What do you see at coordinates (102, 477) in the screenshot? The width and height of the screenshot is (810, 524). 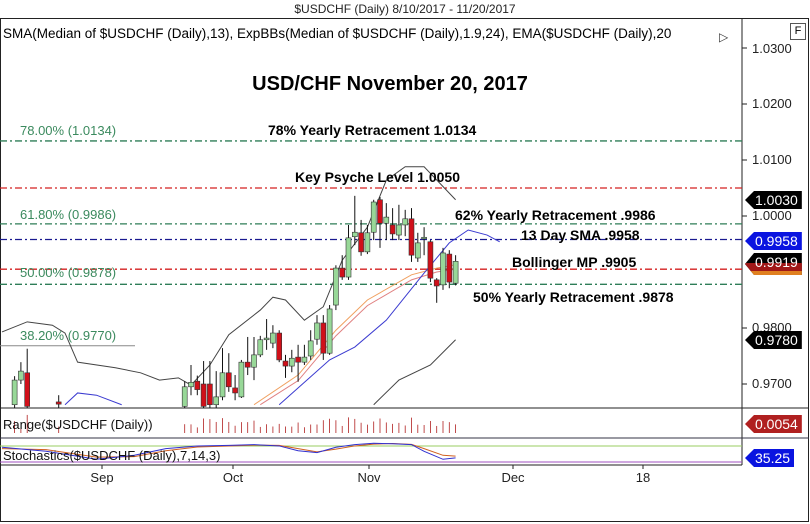 I see `x-tick-label: Sep` at bounding box center [102, 477].